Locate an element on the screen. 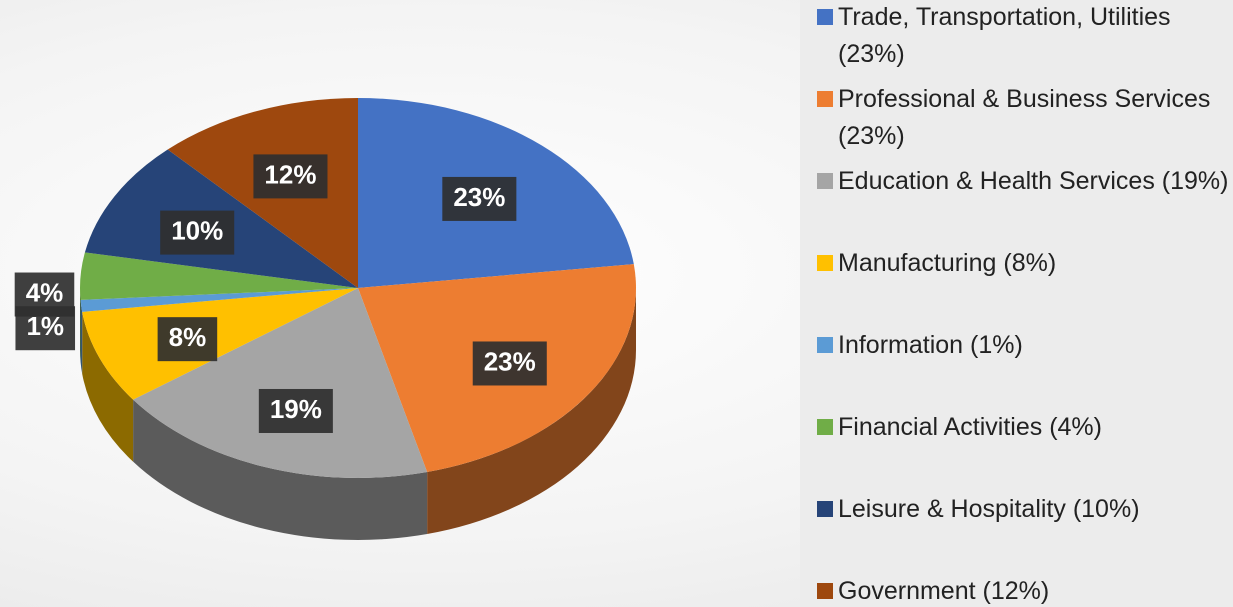  legend-label: Information (1%) is located at coordinates (930, 345).